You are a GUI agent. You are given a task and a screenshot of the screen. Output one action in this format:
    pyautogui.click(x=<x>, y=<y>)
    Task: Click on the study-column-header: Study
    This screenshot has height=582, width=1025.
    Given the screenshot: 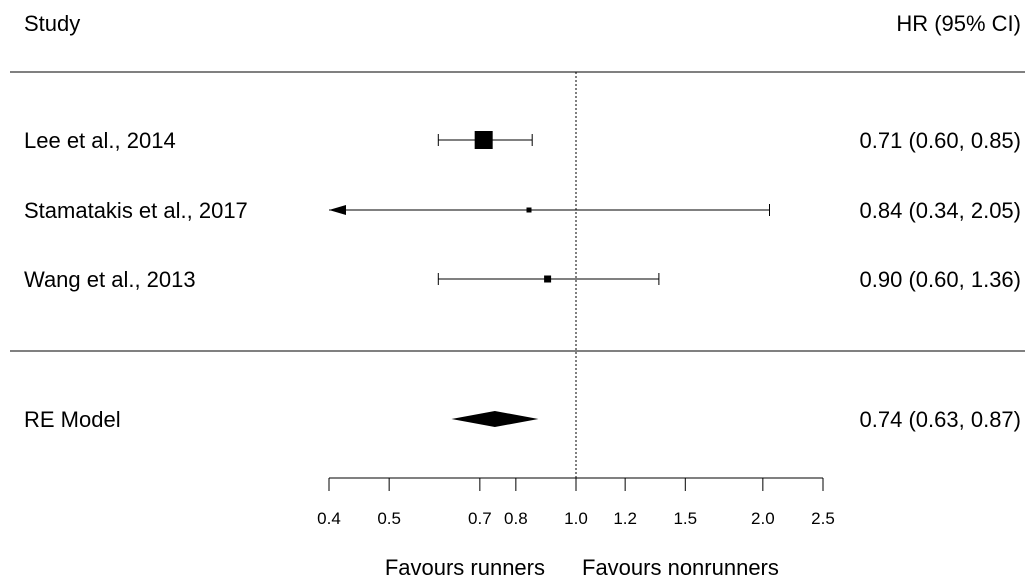 What is the action you would take?
    pyautogui.click(x=52, y=23)
    